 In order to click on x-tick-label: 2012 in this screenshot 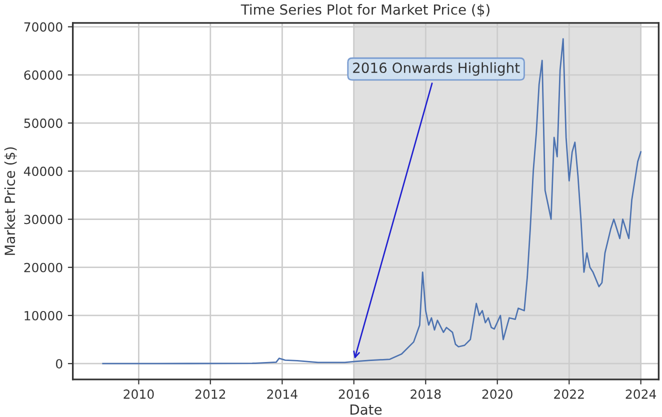, I will do `click(210, 394)`.